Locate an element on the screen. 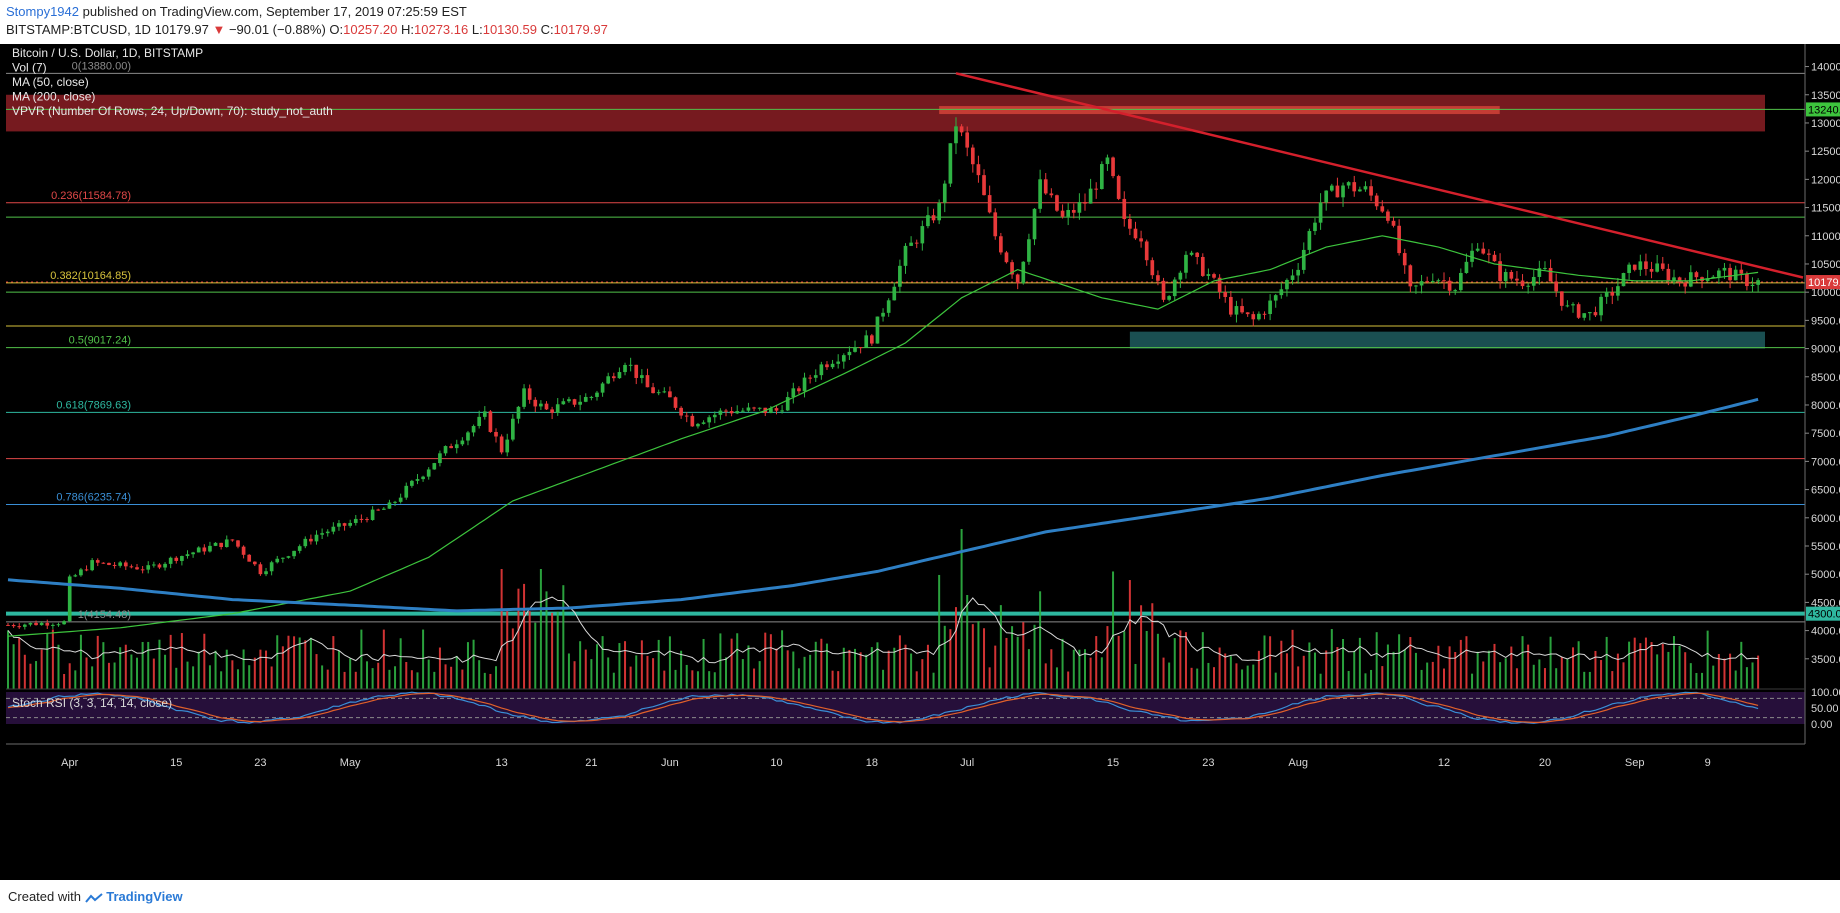  x-tick-label-0: Apr is located at coordinates (69, 763).